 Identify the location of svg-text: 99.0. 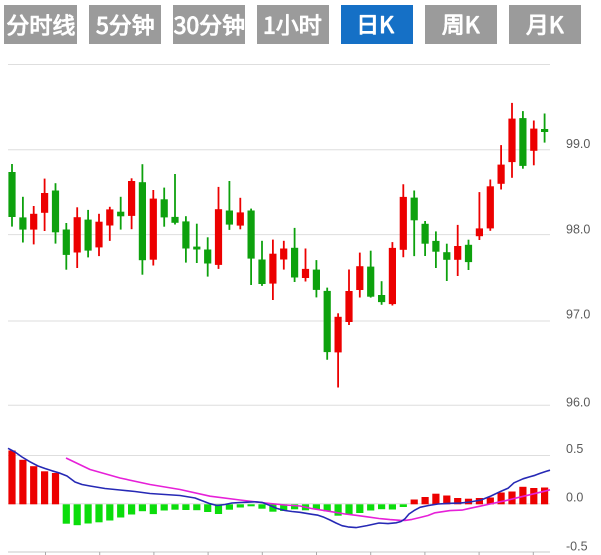
(578, 144).